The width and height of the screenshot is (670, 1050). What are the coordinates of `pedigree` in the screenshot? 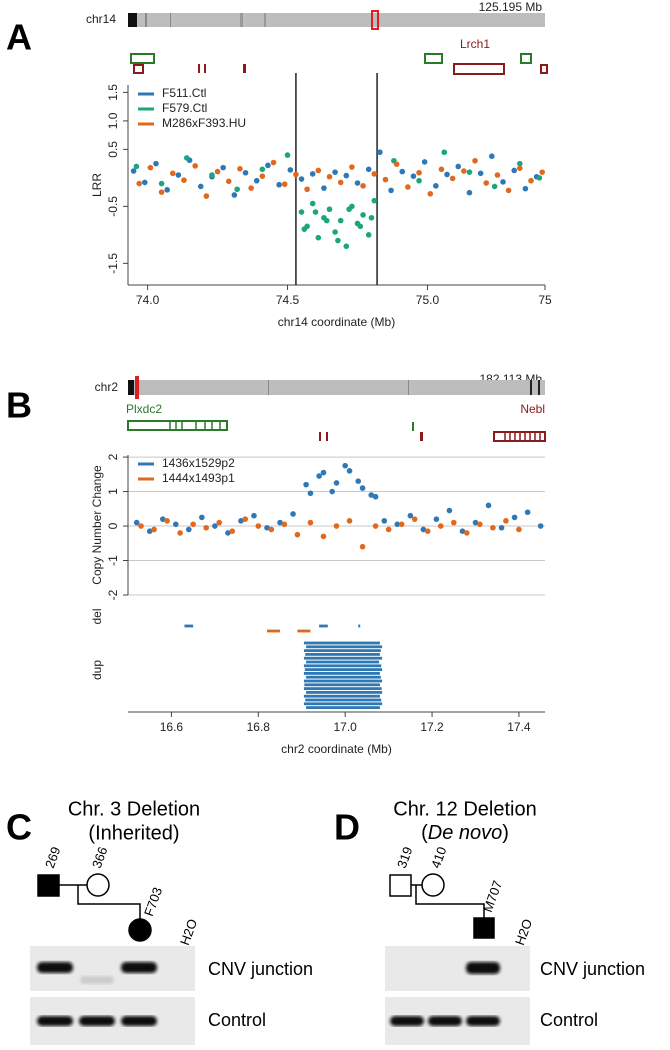 It's located at (94, 907).